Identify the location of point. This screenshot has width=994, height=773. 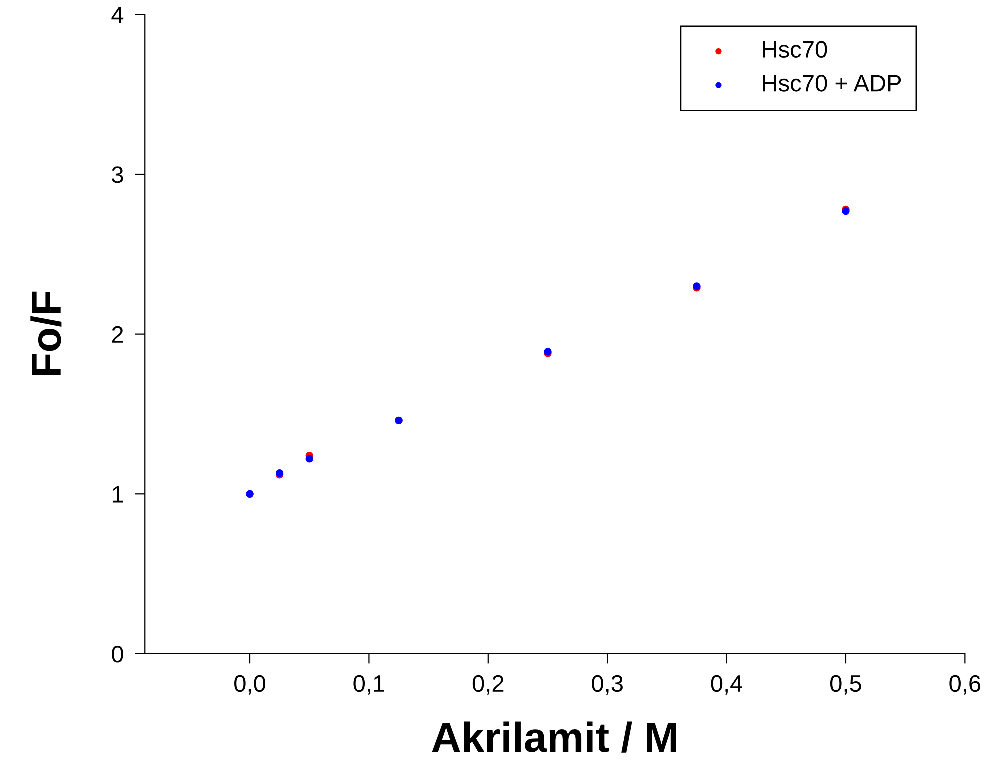
(310, 459).